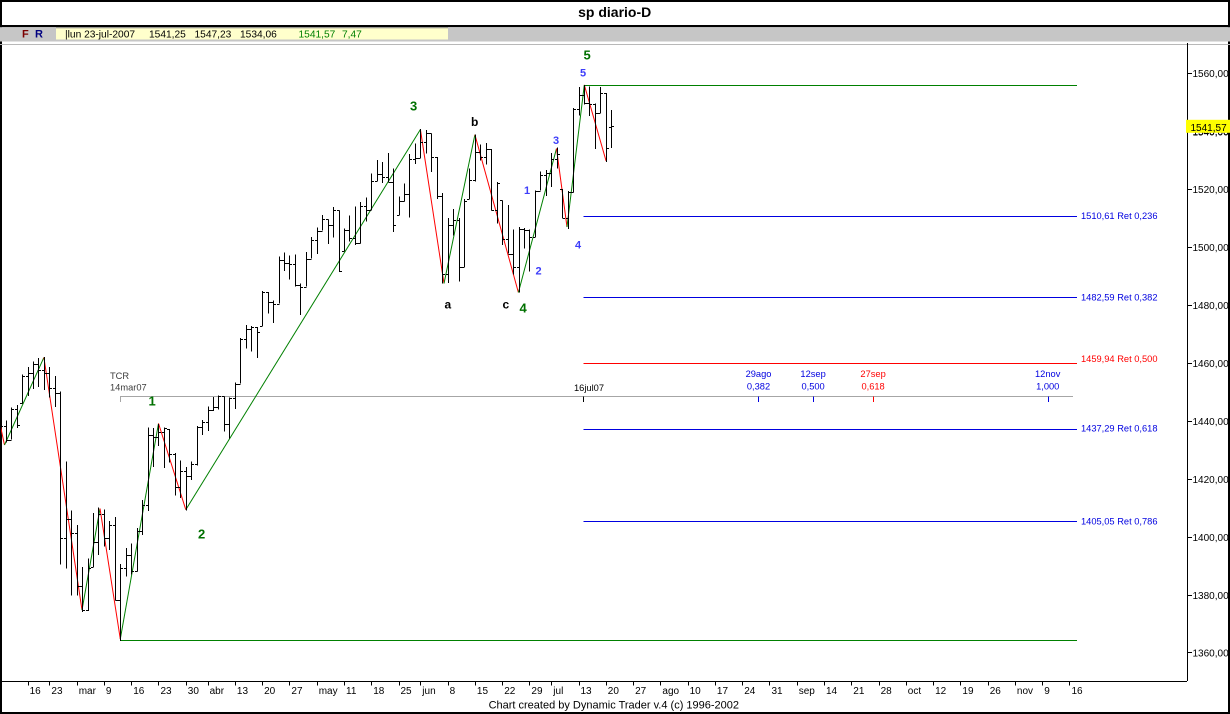  Describe the element at coordinates (778, 691) in the screenshot. I see `svg-text: 31` at that location.